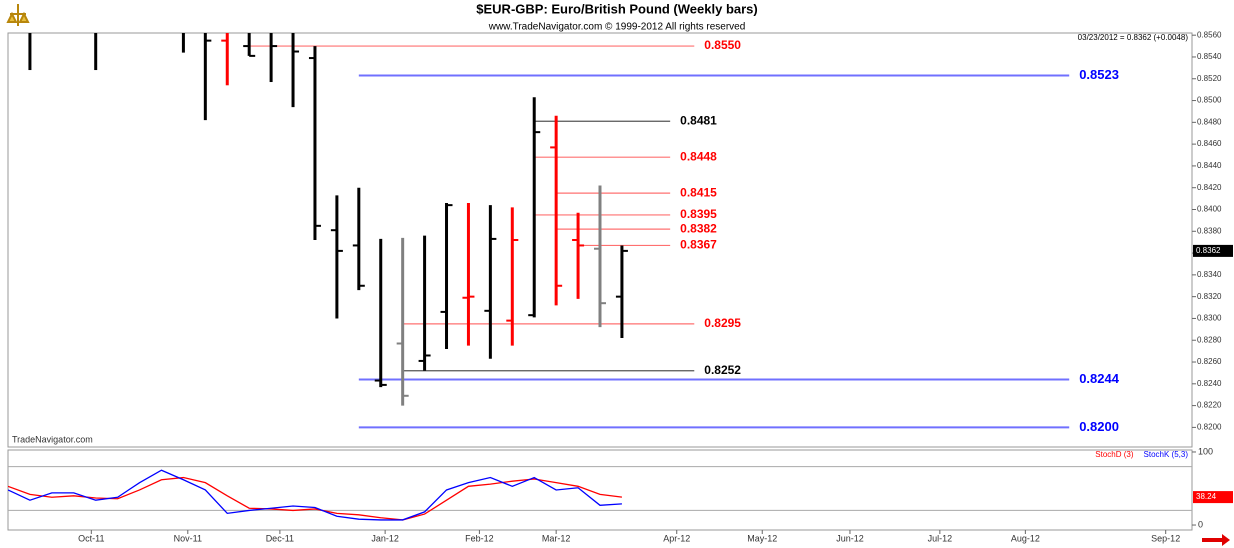 The height and width of the screenshot is (548, 1234). What do you see at coordinates (1209, 230) in the screenshot?
I see `y-tick-label: 0.8380` at bounding box center [1209, 230].